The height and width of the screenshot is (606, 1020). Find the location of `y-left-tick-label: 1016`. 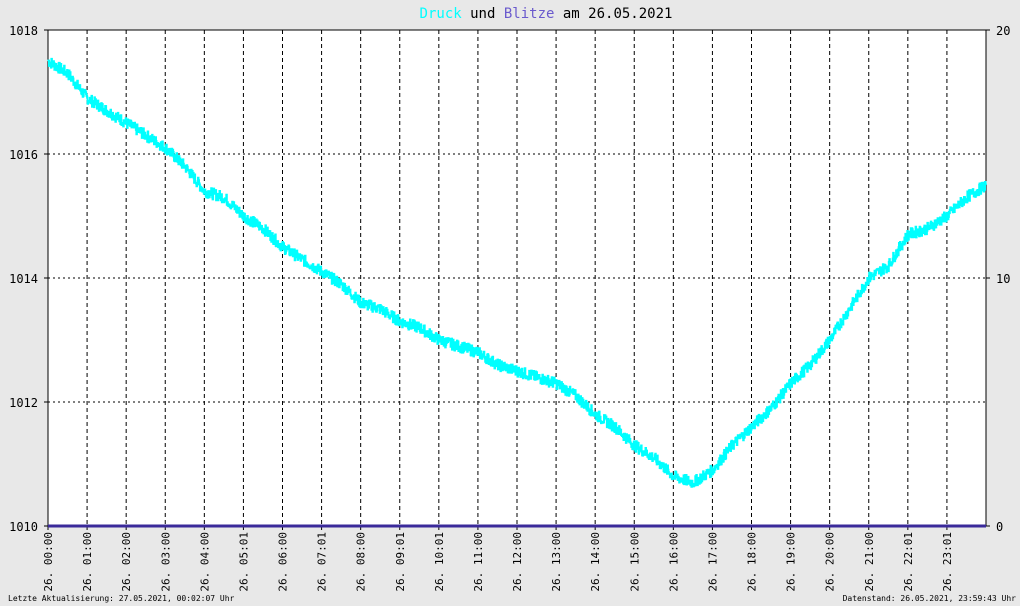

y-left-tick-label: 1016 is located at coordinates (23, 155).